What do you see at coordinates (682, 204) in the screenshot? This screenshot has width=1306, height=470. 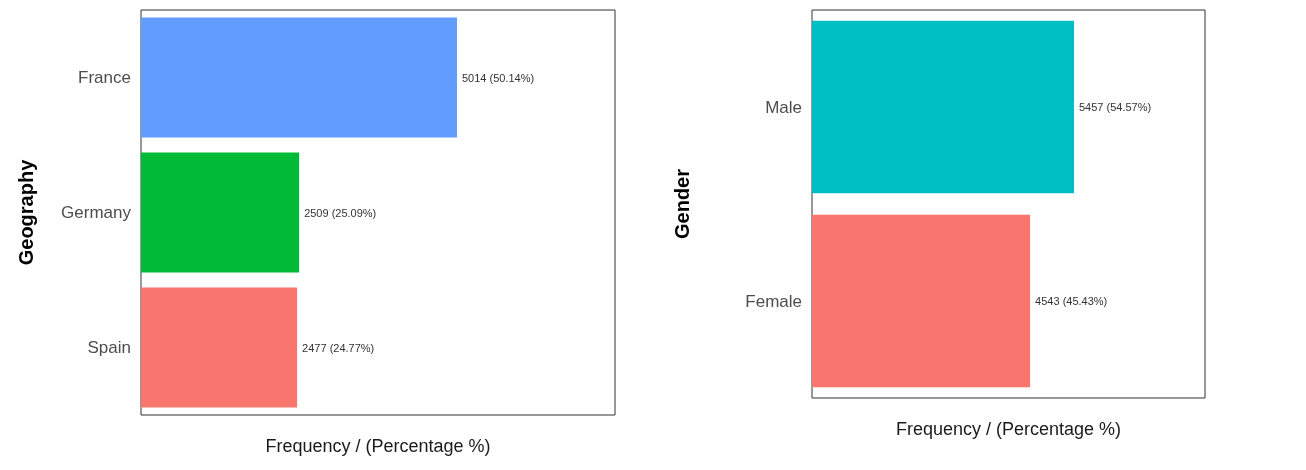 I see `y-axis-title: Gender` at bounding box center [682, 204].